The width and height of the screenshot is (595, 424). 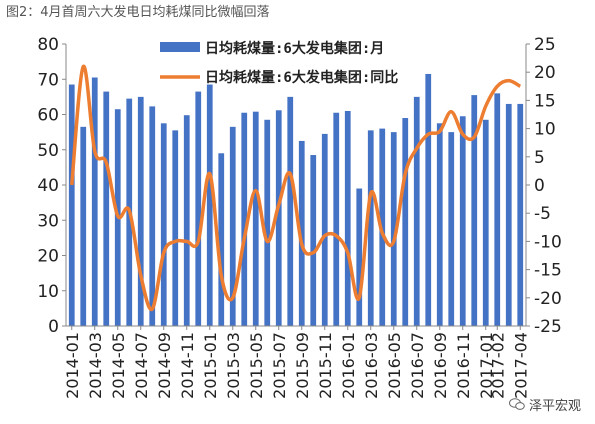 What do you see at coordinates (371, 365) in the screenshot?
I see `x-tick-label: 2016-03` at bounding box center [371, 365].